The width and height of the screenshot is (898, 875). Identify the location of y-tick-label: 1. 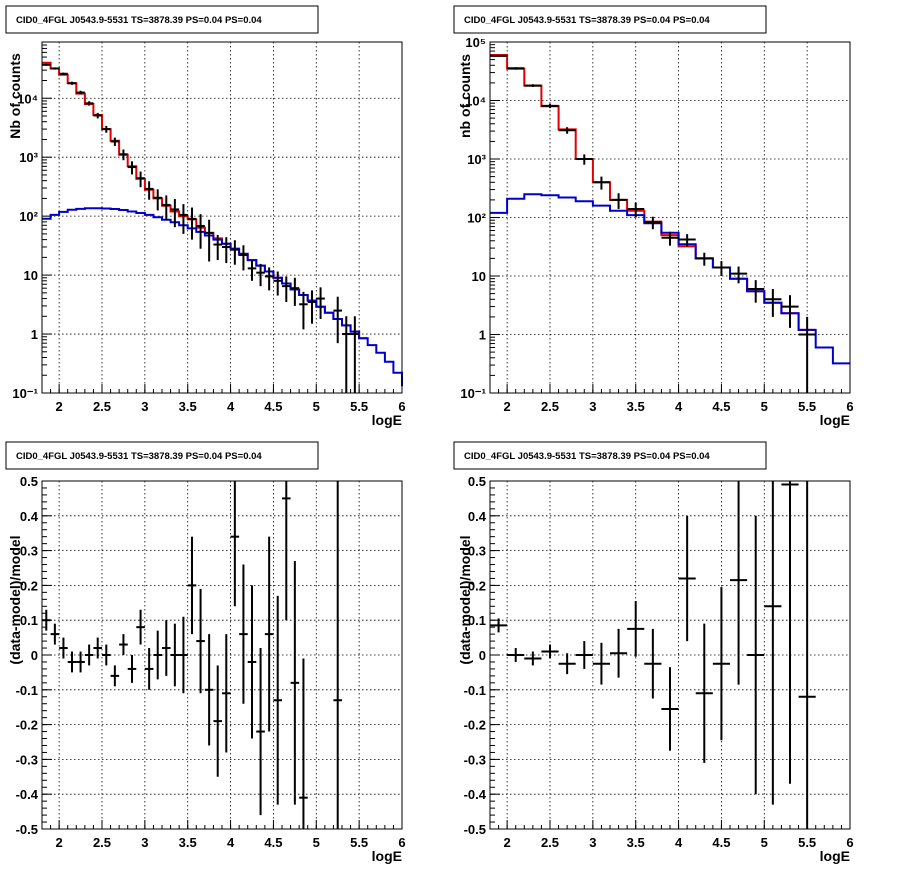
(34, 334).